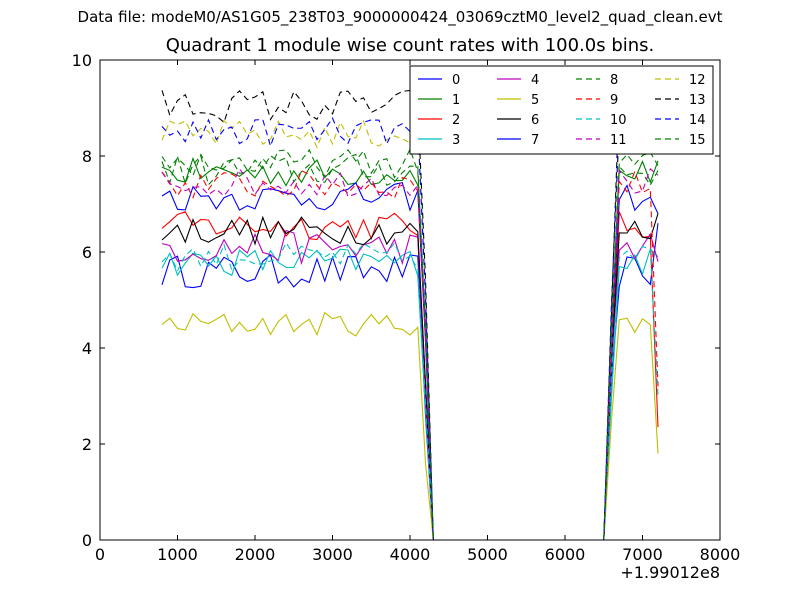 The width and height of the screenshot is (800, 600). What do you see at coordinates (697, 120) in the screenshot?
I see `legend-label-14: 14` at bounding box center [697, 120].